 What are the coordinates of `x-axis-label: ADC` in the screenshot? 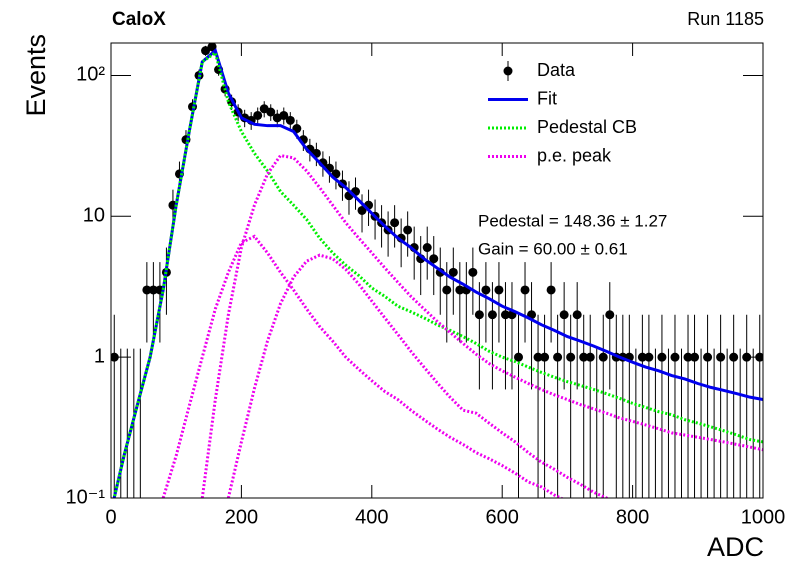 It's located at (735, 547).